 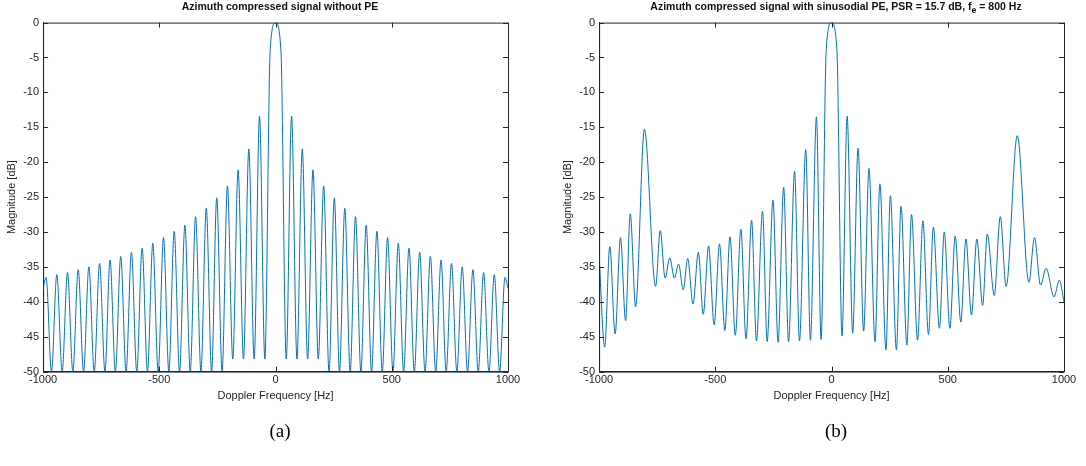 I want to click on text: (b), so click(x=836, y=431).